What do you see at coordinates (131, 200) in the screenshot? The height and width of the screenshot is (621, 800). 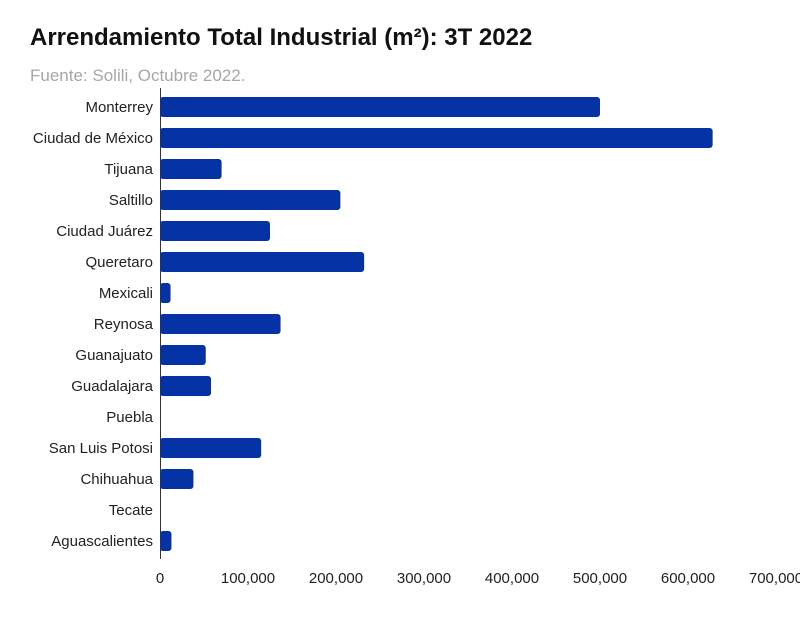 I see `category-label: Saltillo` at bounding box center [131, 200].